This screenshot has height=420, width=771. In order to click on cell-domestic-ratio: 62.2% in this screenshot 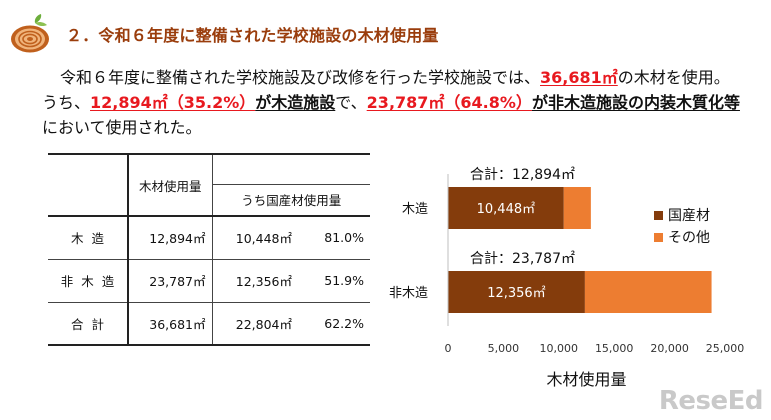, I will do `click(334, 323)`.